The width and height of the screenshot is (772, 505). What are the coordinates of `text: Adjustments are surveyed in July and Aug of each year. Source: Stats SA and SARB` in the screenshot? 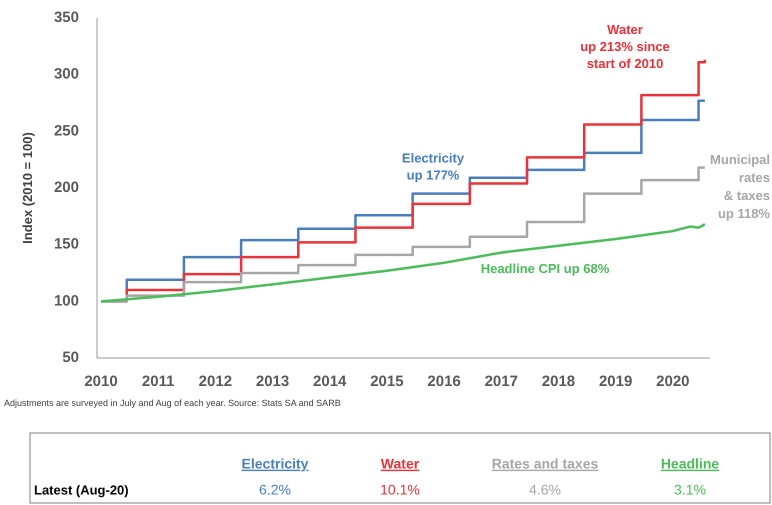 It's located at (172, 403).